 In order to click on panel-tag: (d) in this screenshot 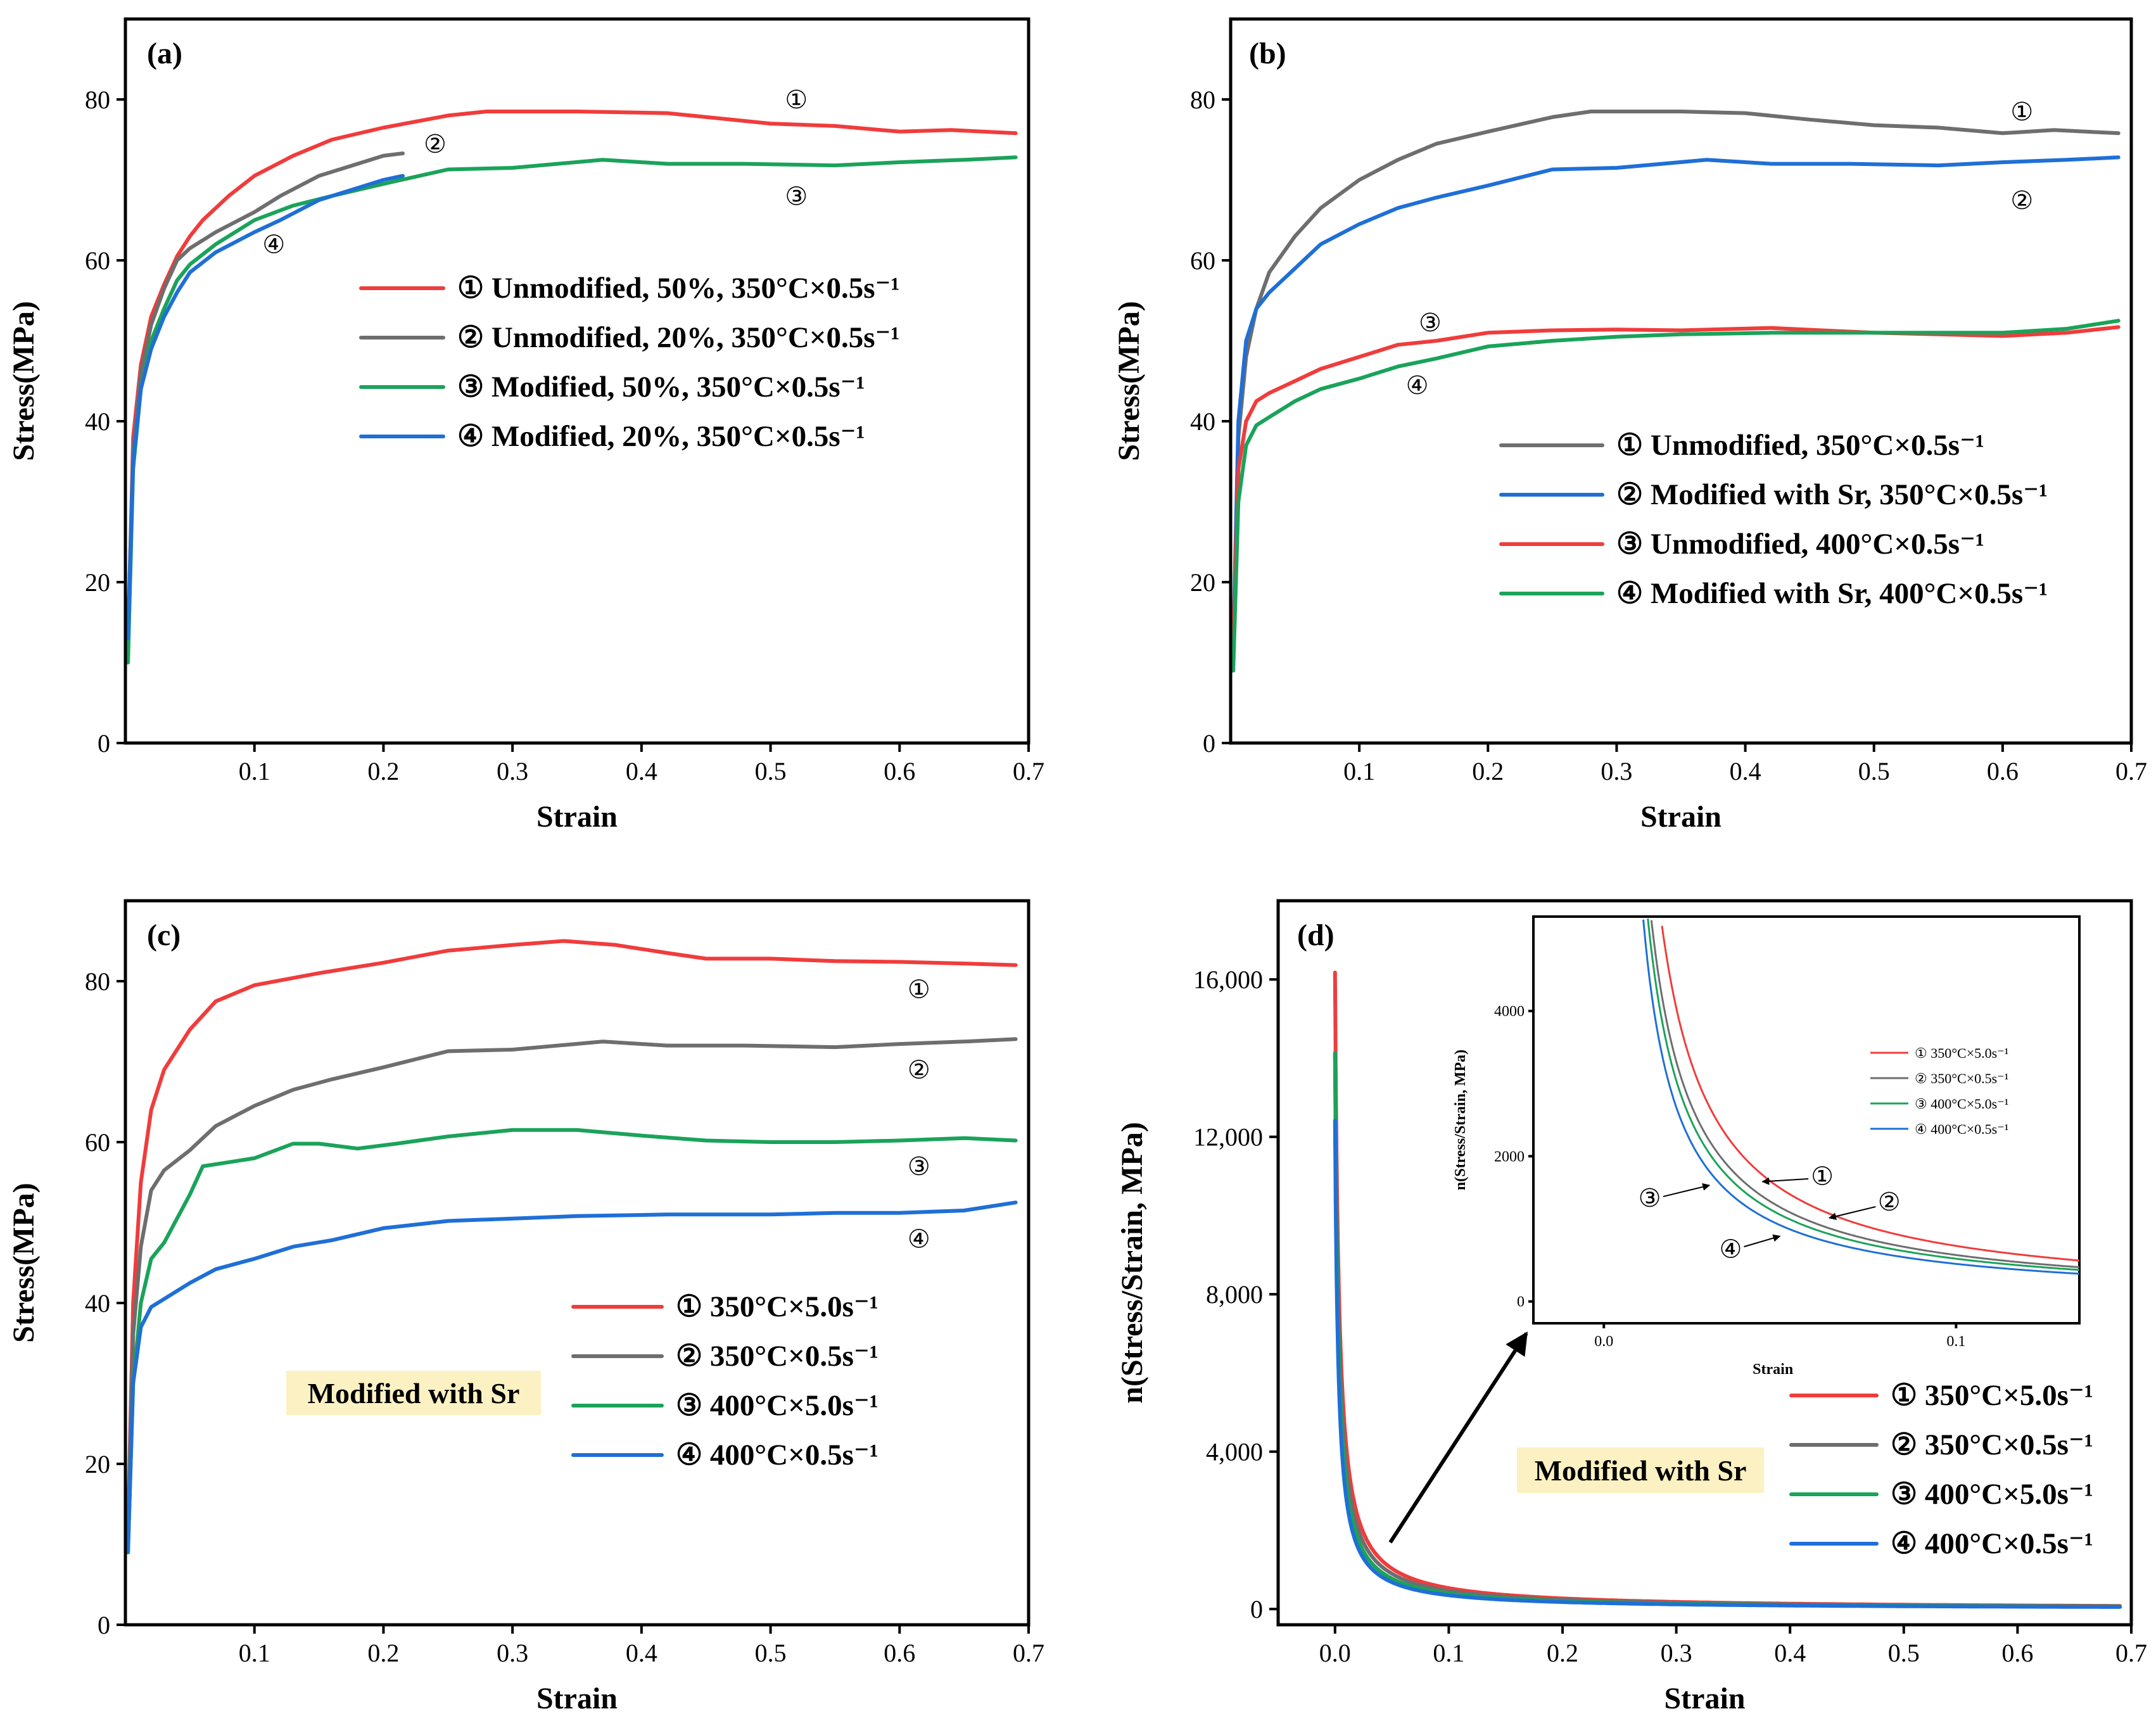, I will do `click(1316, 935)`.